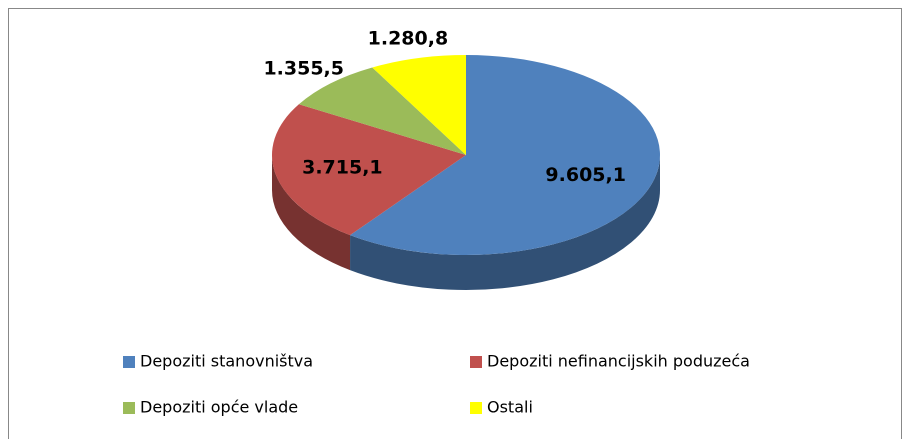  I want to click on legend-label: Depoziti stanovništva, so click(226, 361).